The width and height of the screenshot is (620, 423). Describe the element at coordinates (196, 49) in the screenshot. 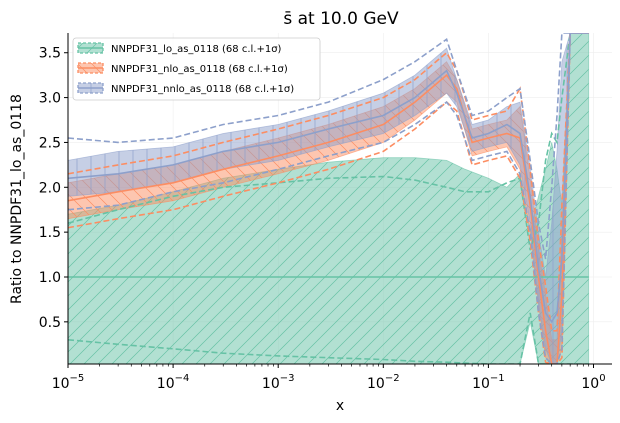

I see `legend-label-series-1: NNPDF31_lo_as_0118 (68 c.l.+1σ)` at that location.